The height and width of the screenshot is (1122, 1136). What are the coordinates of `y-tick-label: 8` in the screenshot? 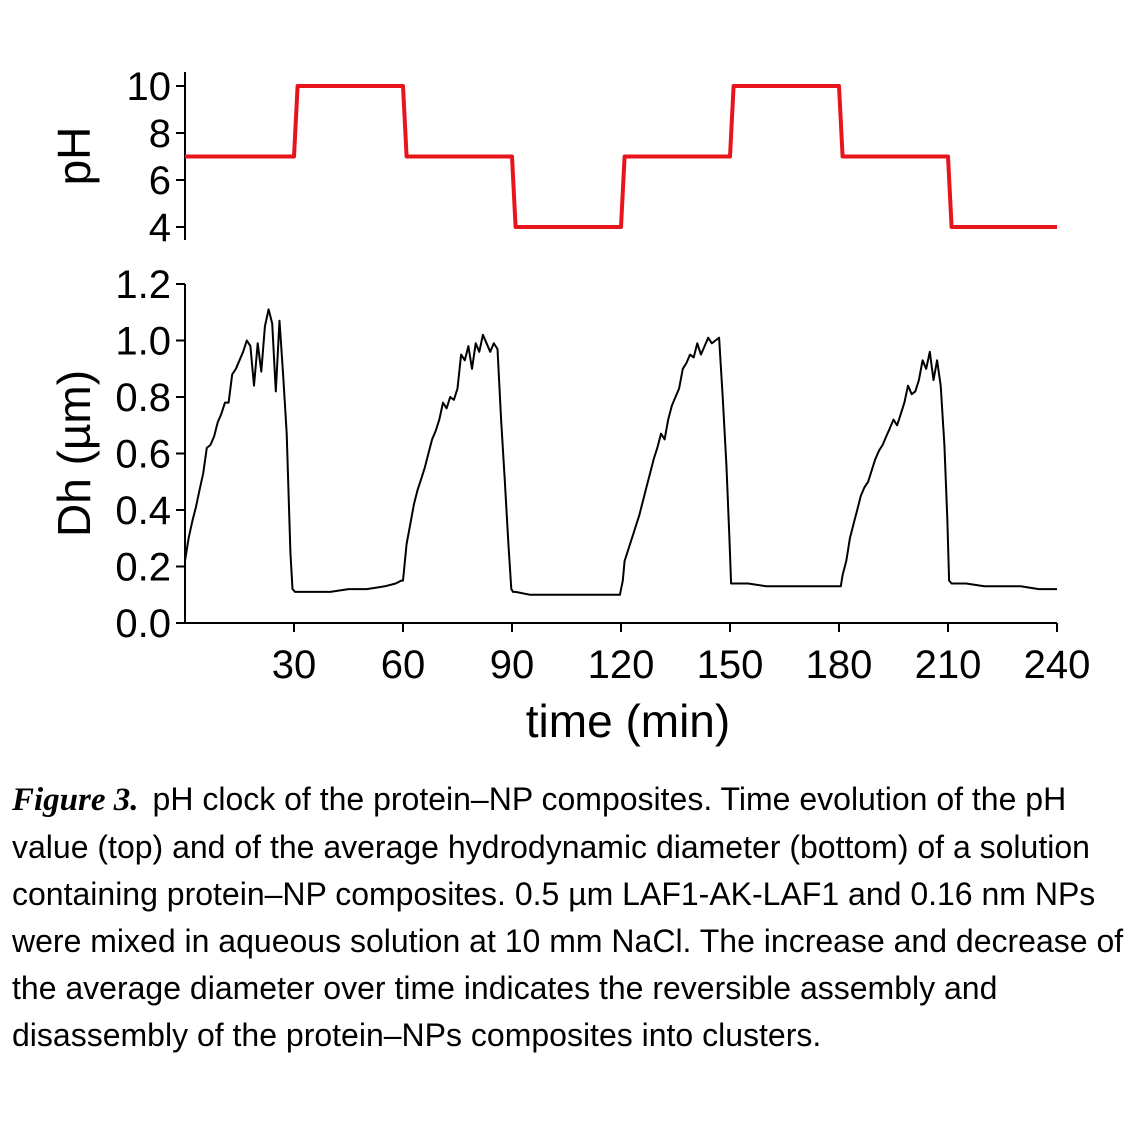 It's located at (160, 134).